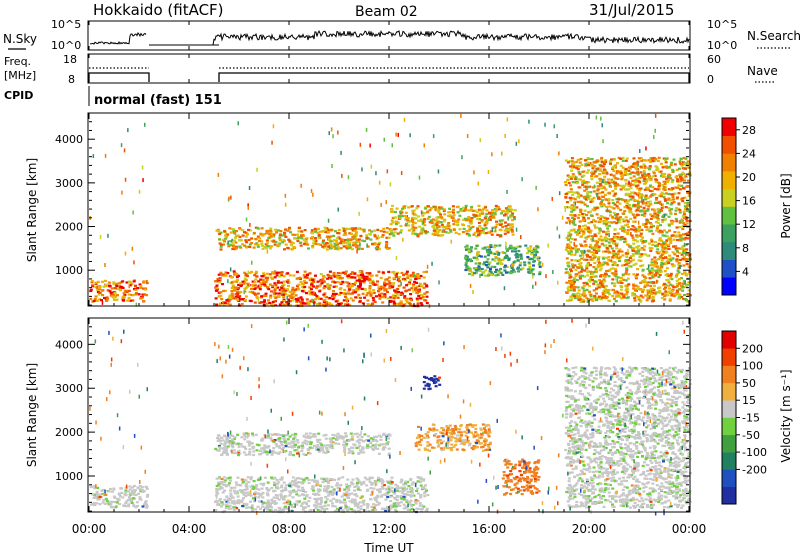 This screenshot has width=800, height=554. Describe the element at coordinates (786, 205) in the screenshot. I see `power-colorbar-label: Power [dB]` at that location.